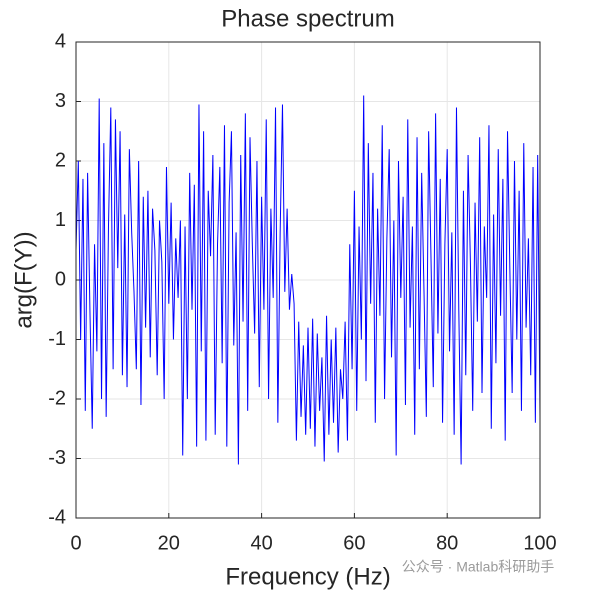 This screenshot has height=593, width=594. What do you see at coordinates (261, 543) in the screenshot?
I see `x-tick-label: 40` at bounding box center [261, 543].